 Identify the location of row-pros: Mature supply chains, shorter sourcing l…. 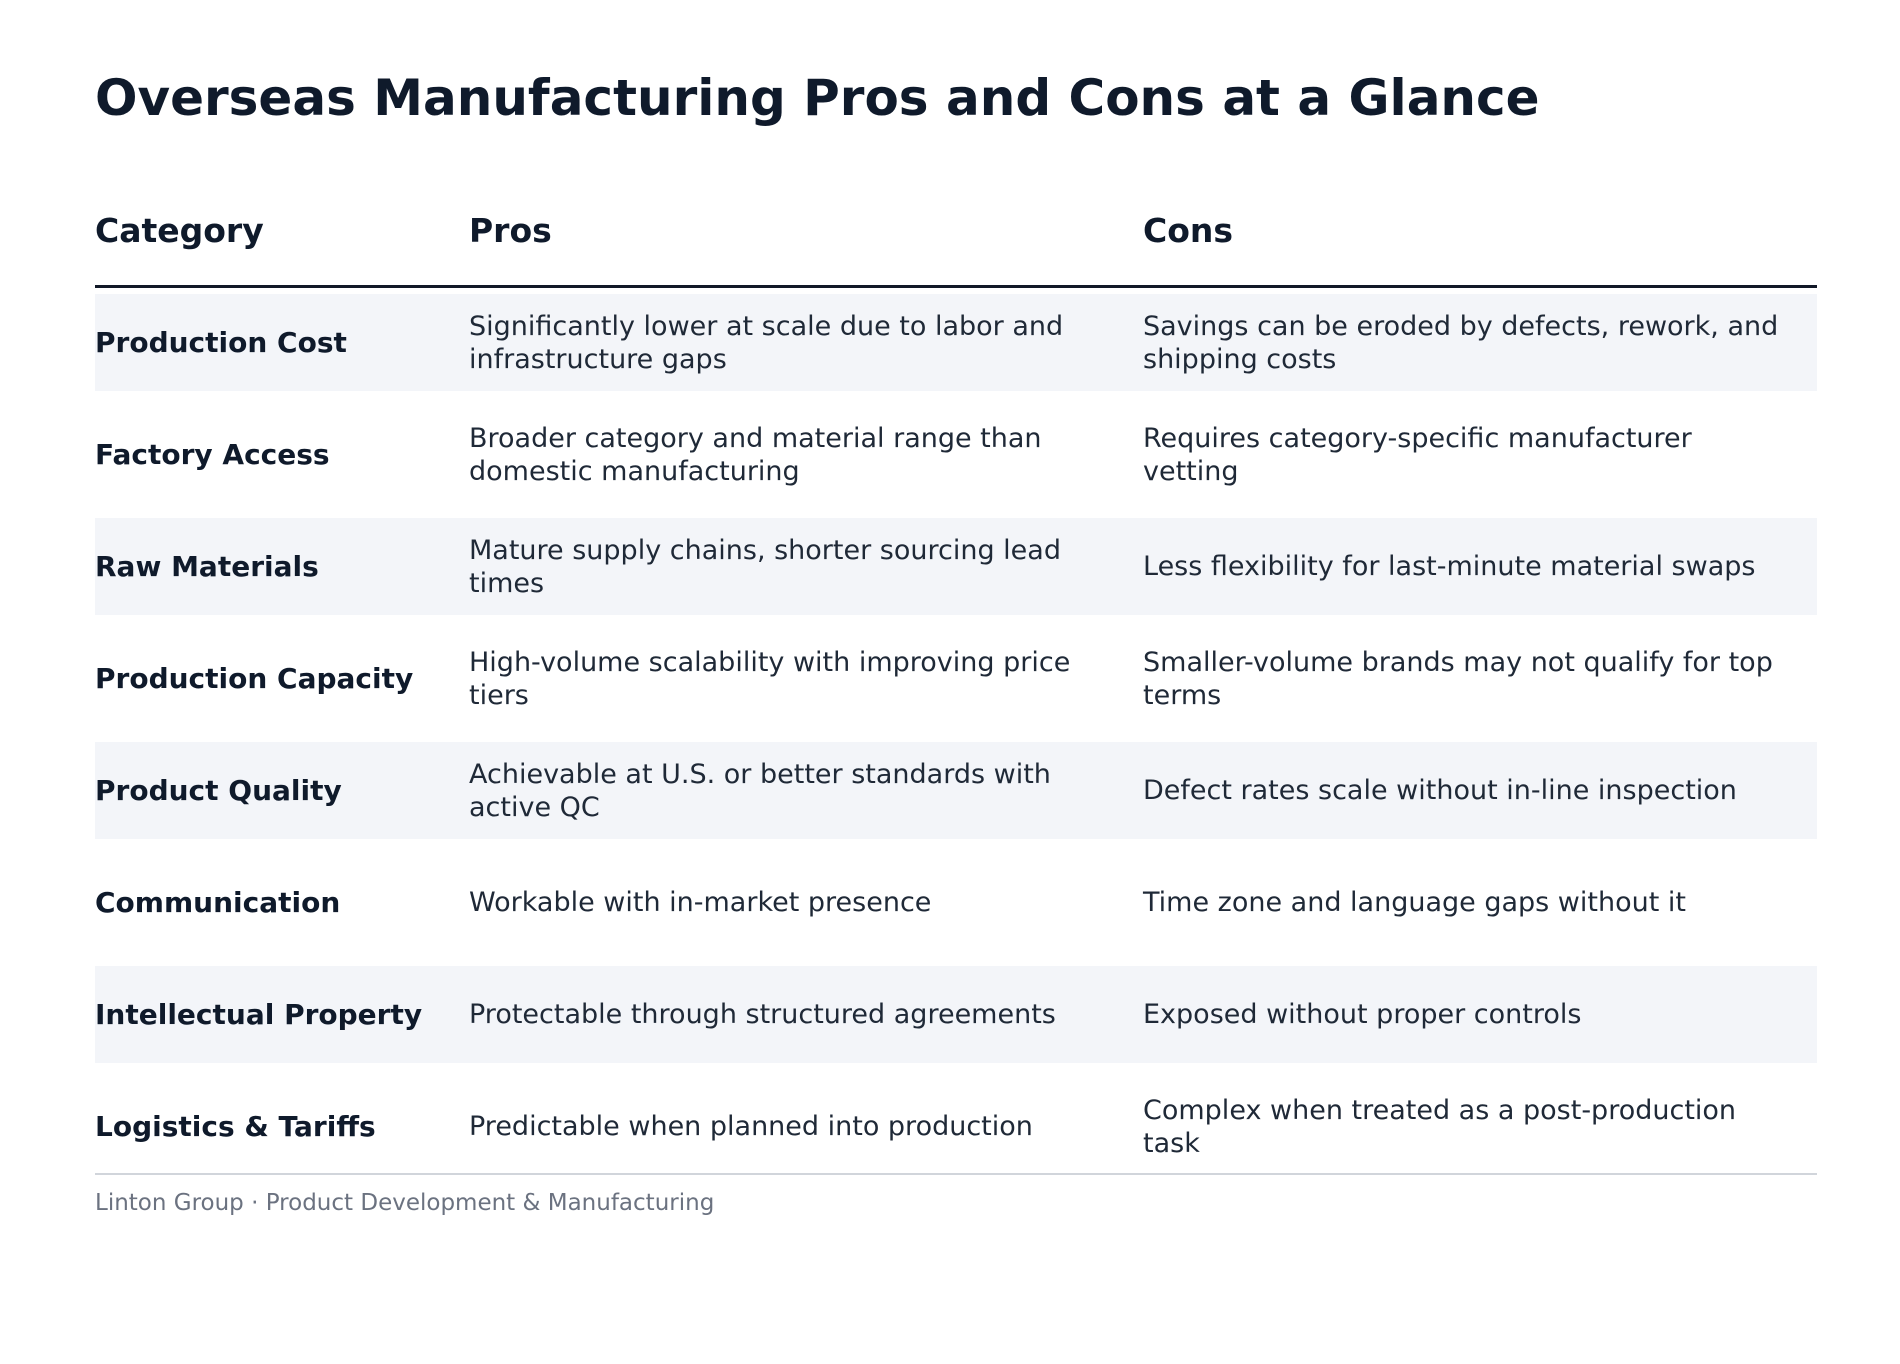
(765, 566).